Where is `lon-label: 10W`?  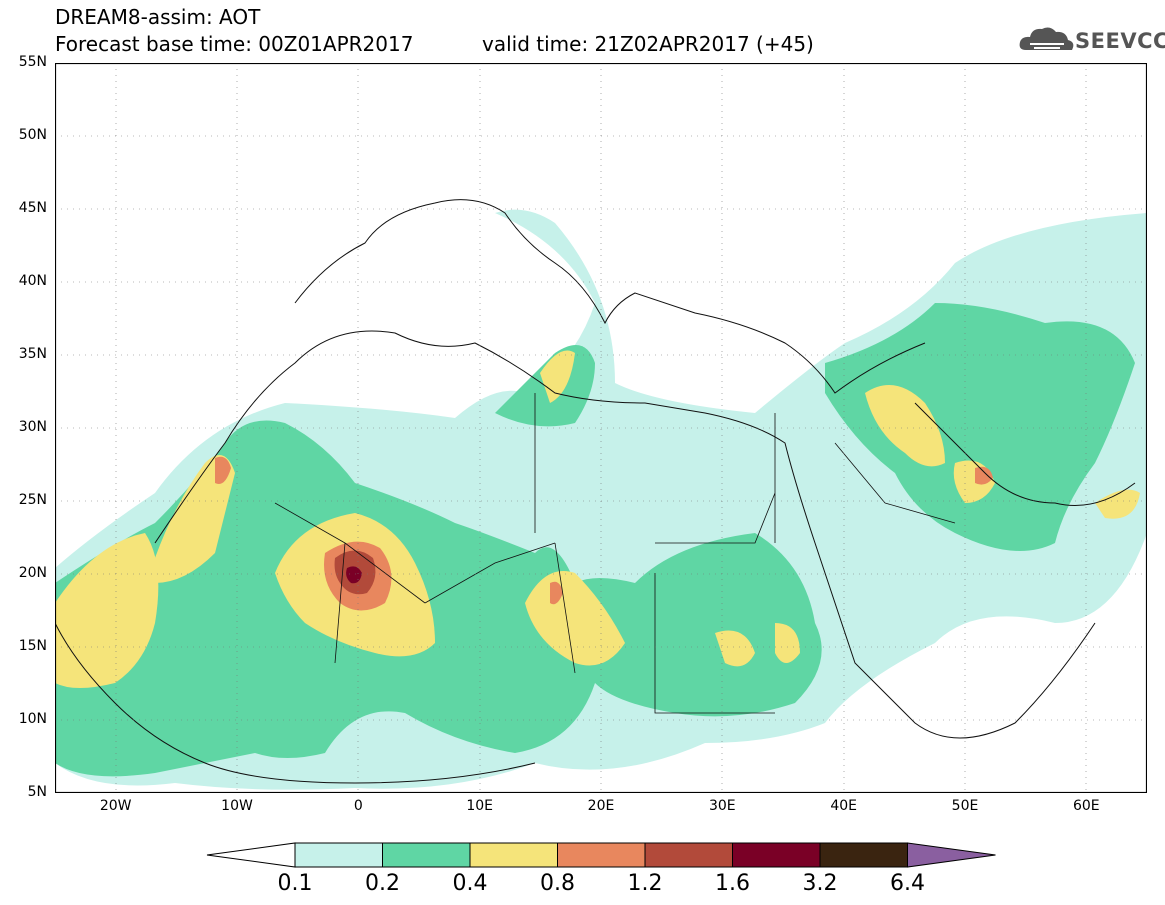
lon-label: 10W is located at coordinates (237, 806).